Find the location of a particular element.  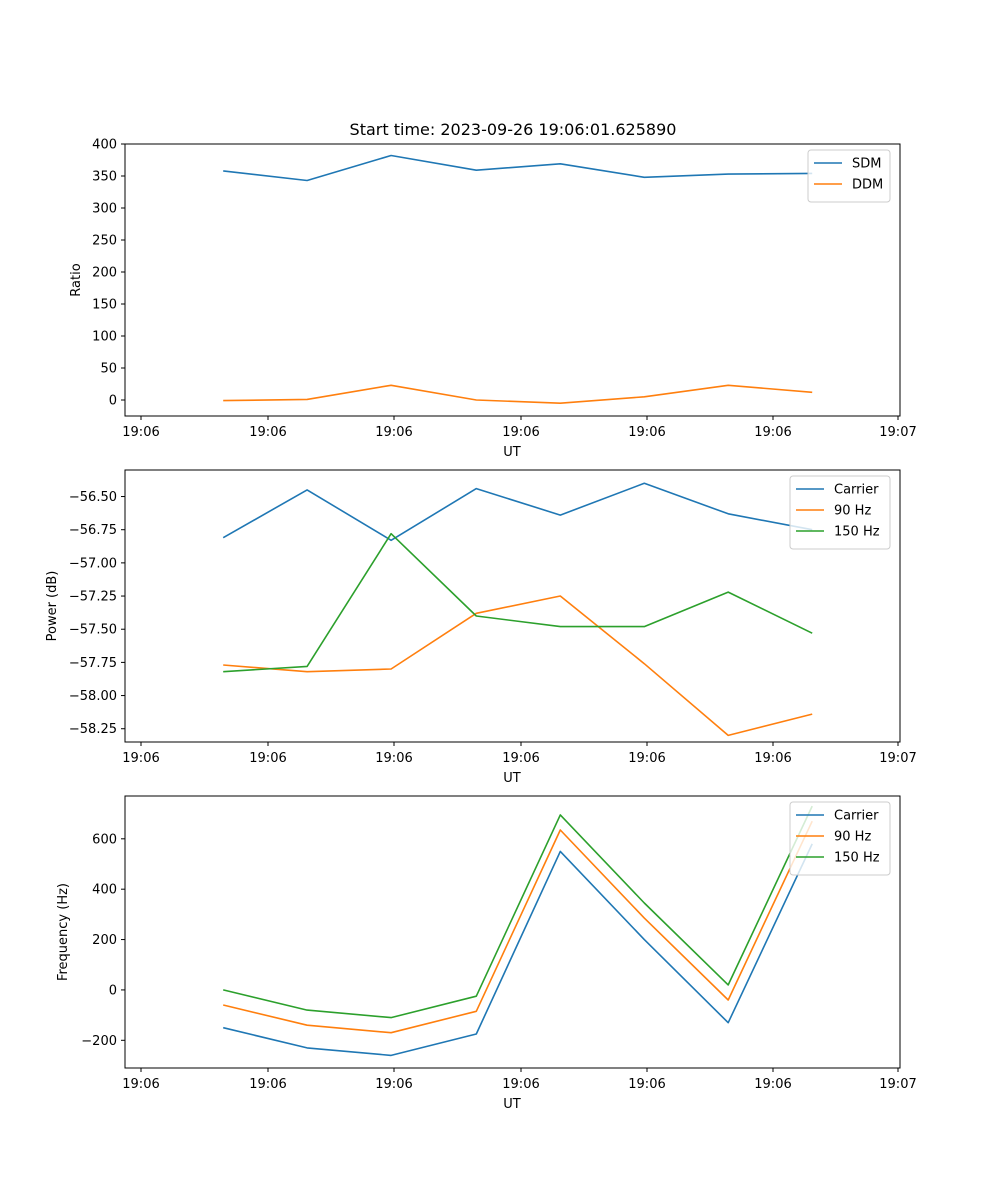

chart-title: Start time: 2023-09-26 19:06:01.625890 is located at coordinates (513, 129).